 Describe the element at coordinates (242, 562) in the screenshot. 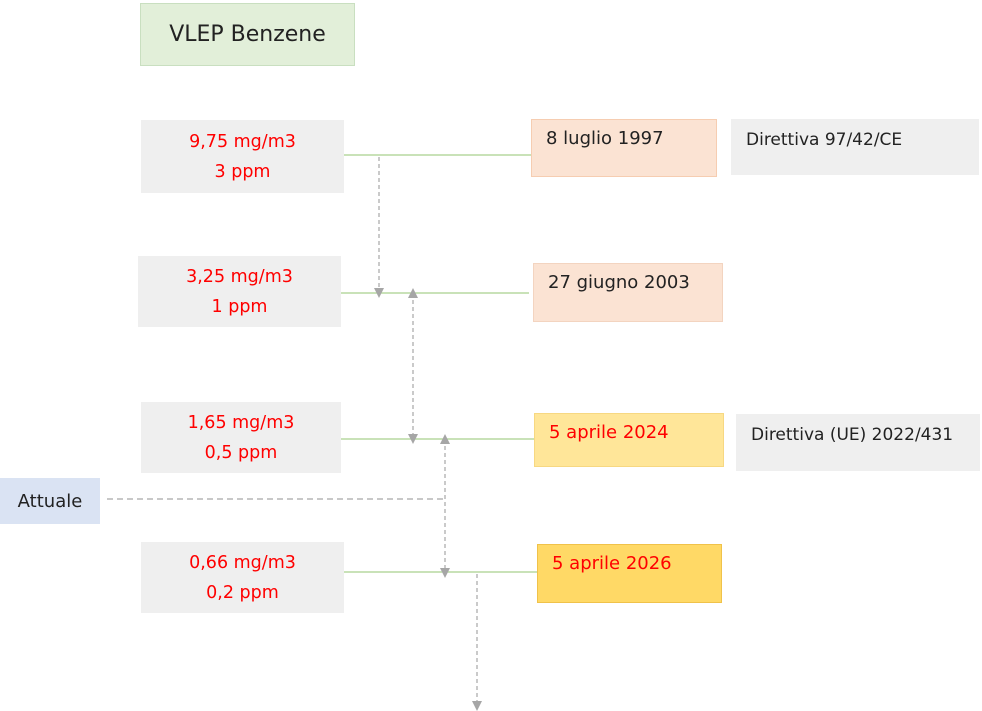

I see `limit-mg-2026: 0,66 mg/m3` at that location.